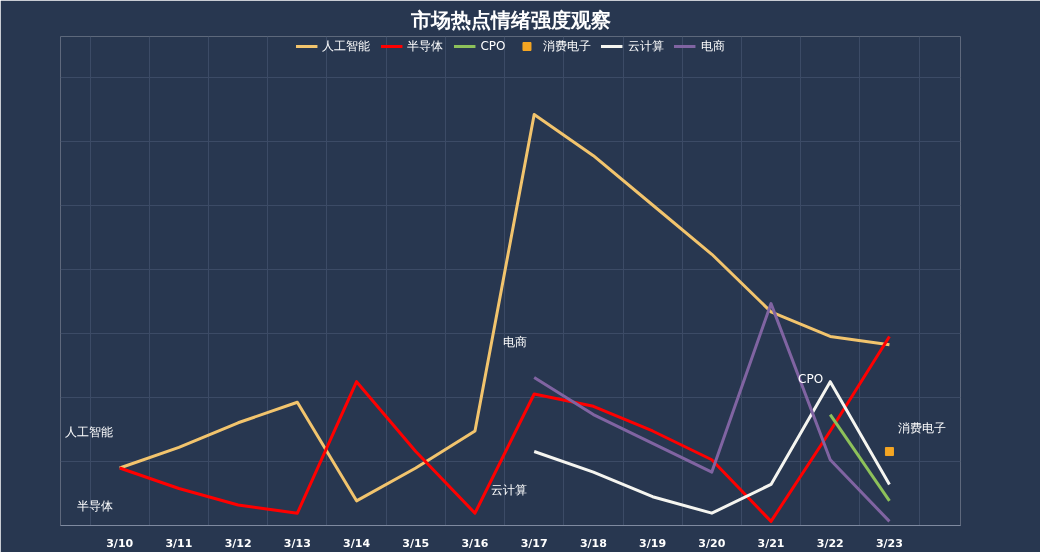 The image size is (1046, 559). Describe the element at coordinates (889, 543) in the screenshot. I see `x-tick-label: 3/23` at that location.